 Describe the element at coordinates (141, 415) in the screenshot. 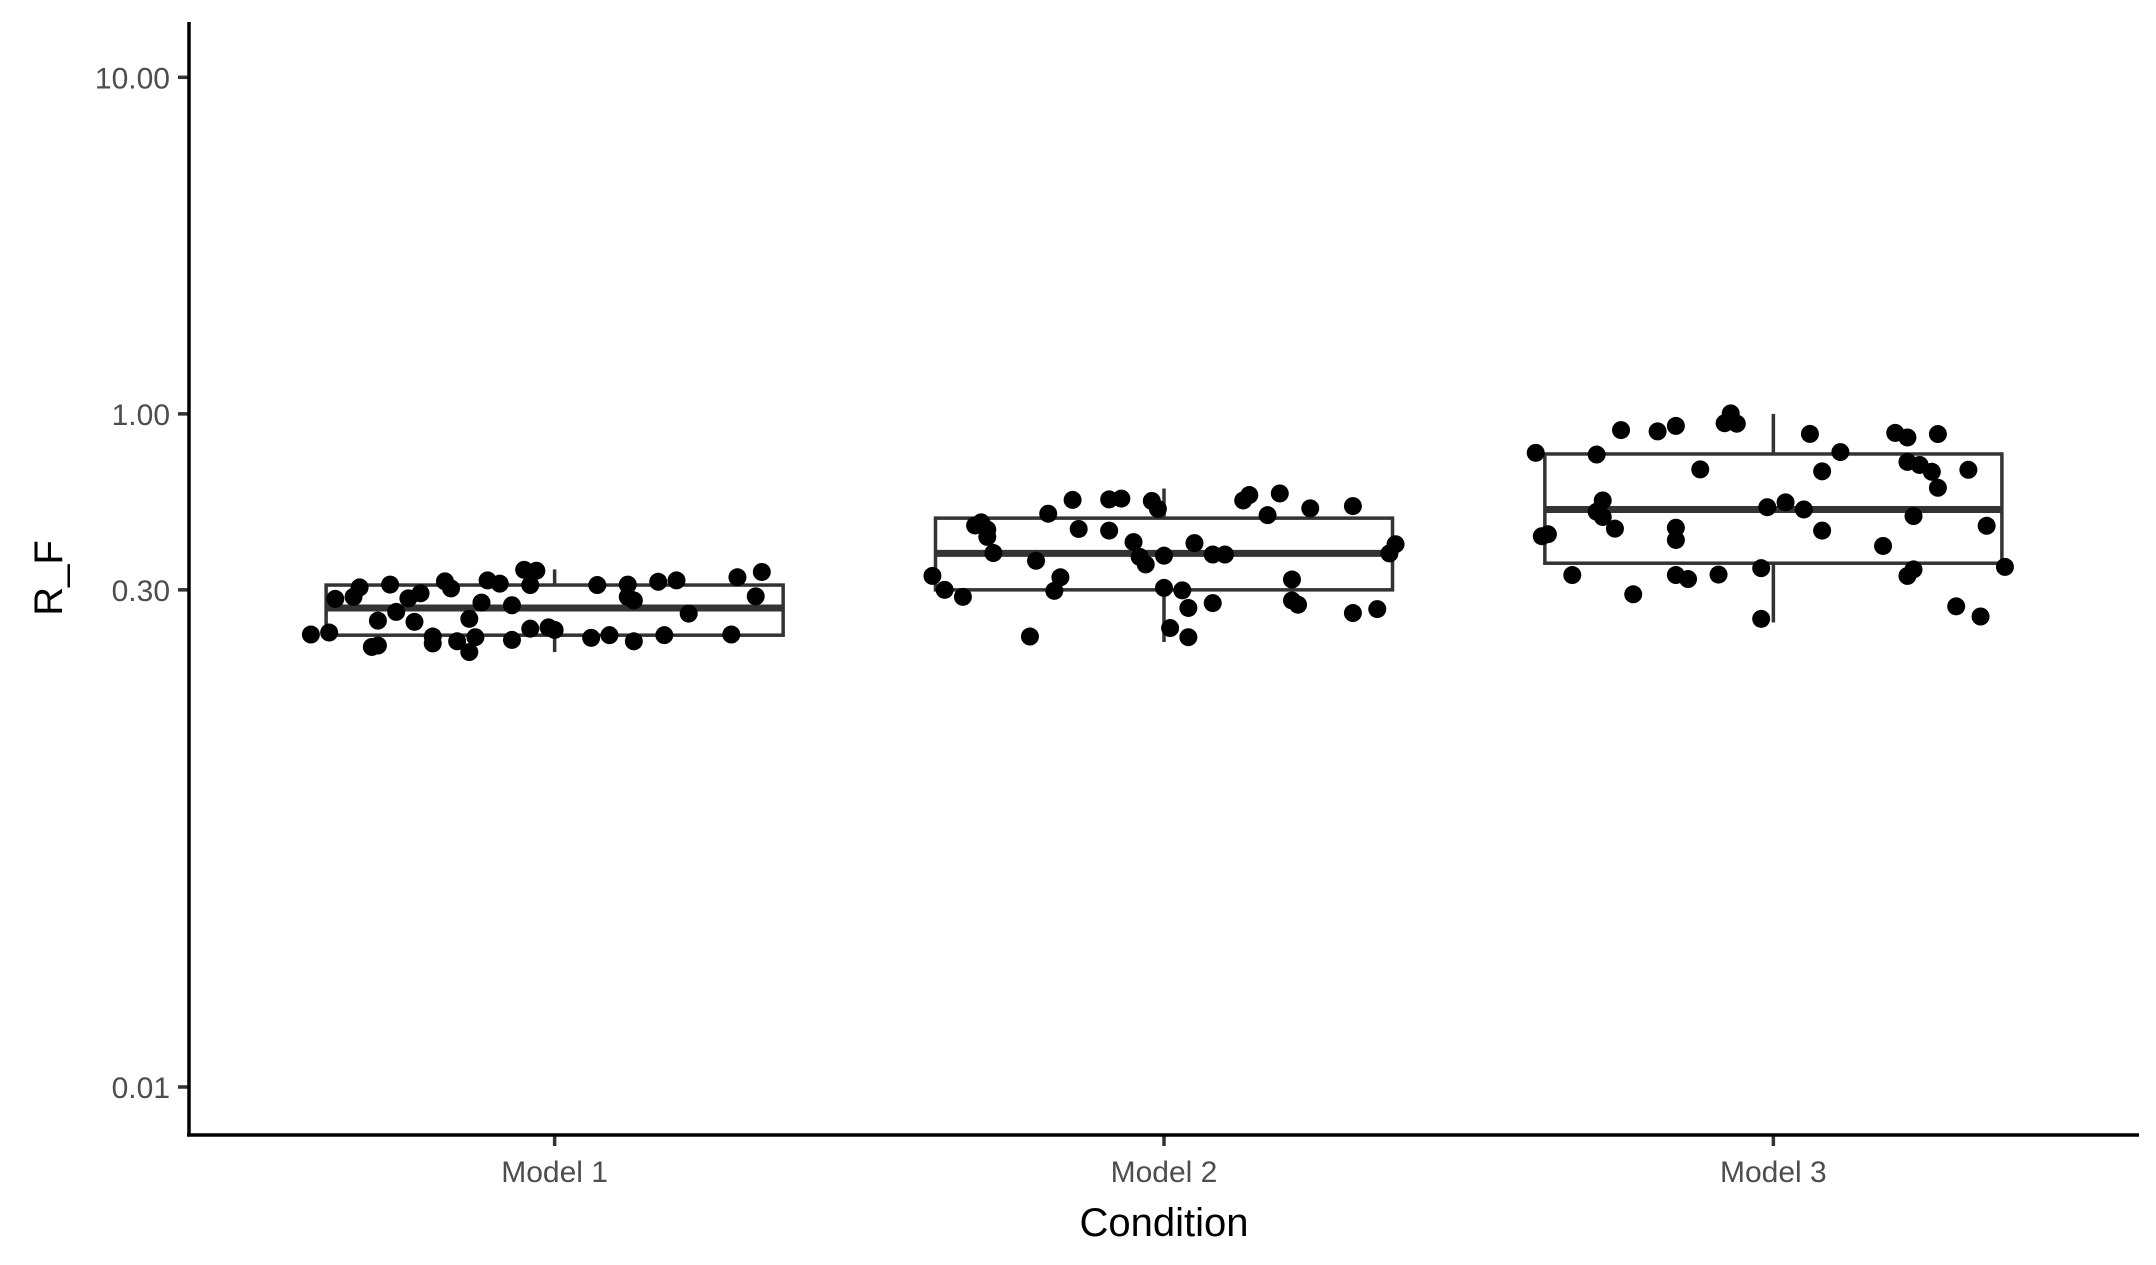

I see `y-tick-label: 1.00` at that location.